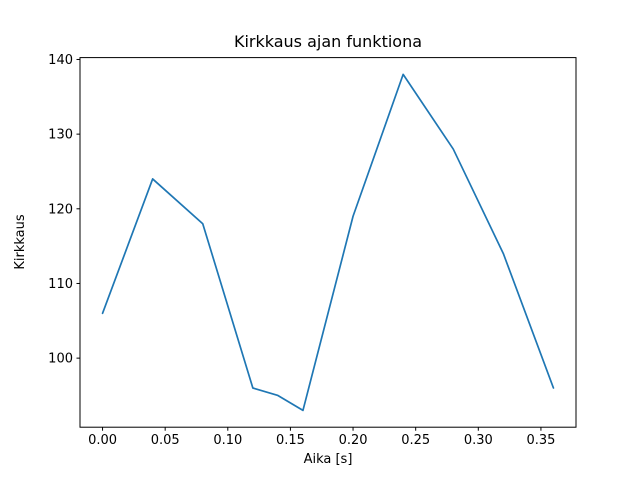 Image resolution: width=640 pixels, height=480 pixels. What do you see at coordinates (102, 440) in the screenshot?
I see `x-tick-label: 0.00` at bounding box center [102, 440].